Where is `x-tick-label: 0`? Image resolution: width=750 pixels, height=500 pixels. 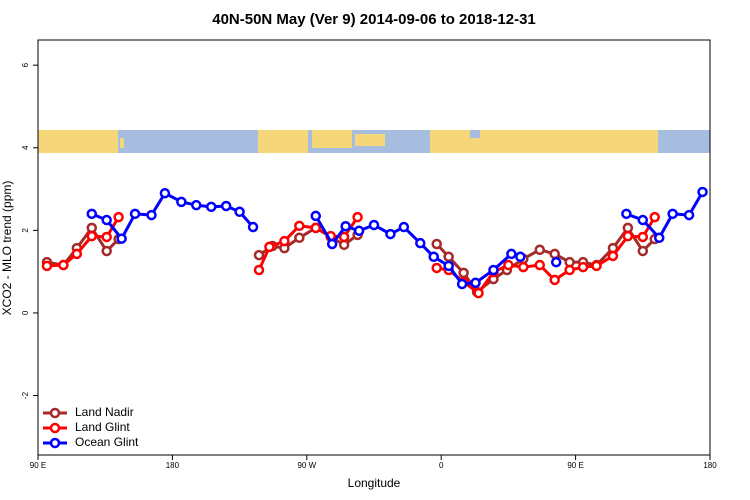 x-tick-label: 0 is located at coordinates (441, 465).